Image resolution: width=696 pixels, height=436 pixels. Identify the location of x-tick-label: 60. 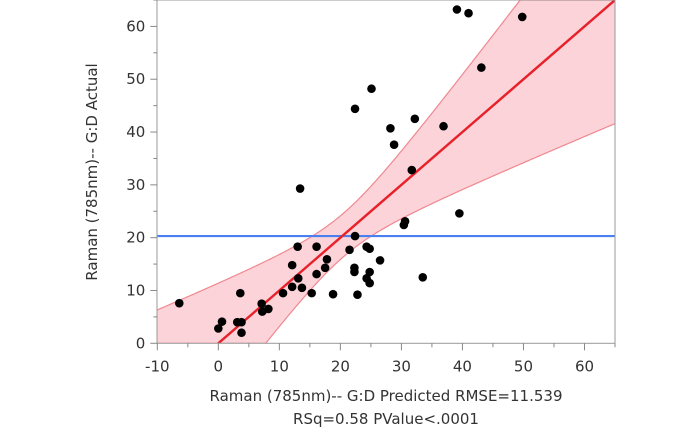
(584, 366).